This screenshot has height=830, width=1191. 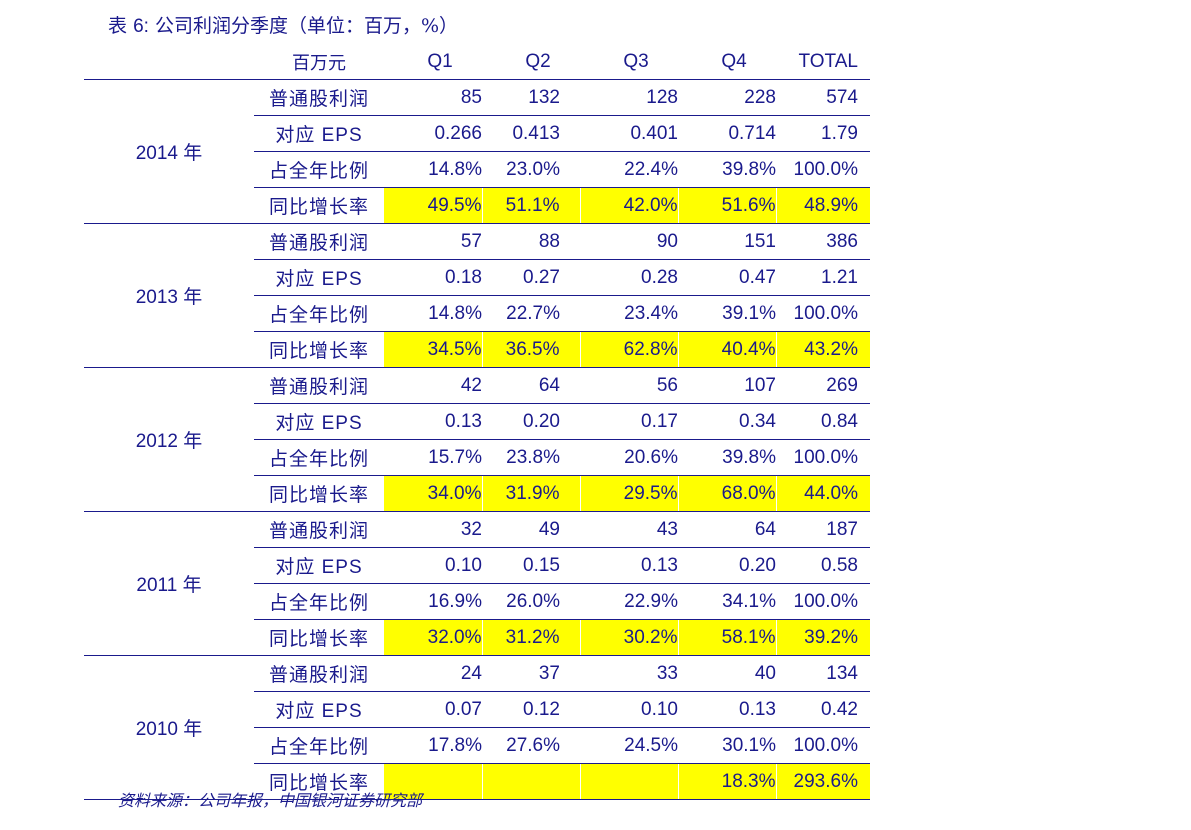 I want to click on value-cell-q1: 32, so click(x=433, y=529).